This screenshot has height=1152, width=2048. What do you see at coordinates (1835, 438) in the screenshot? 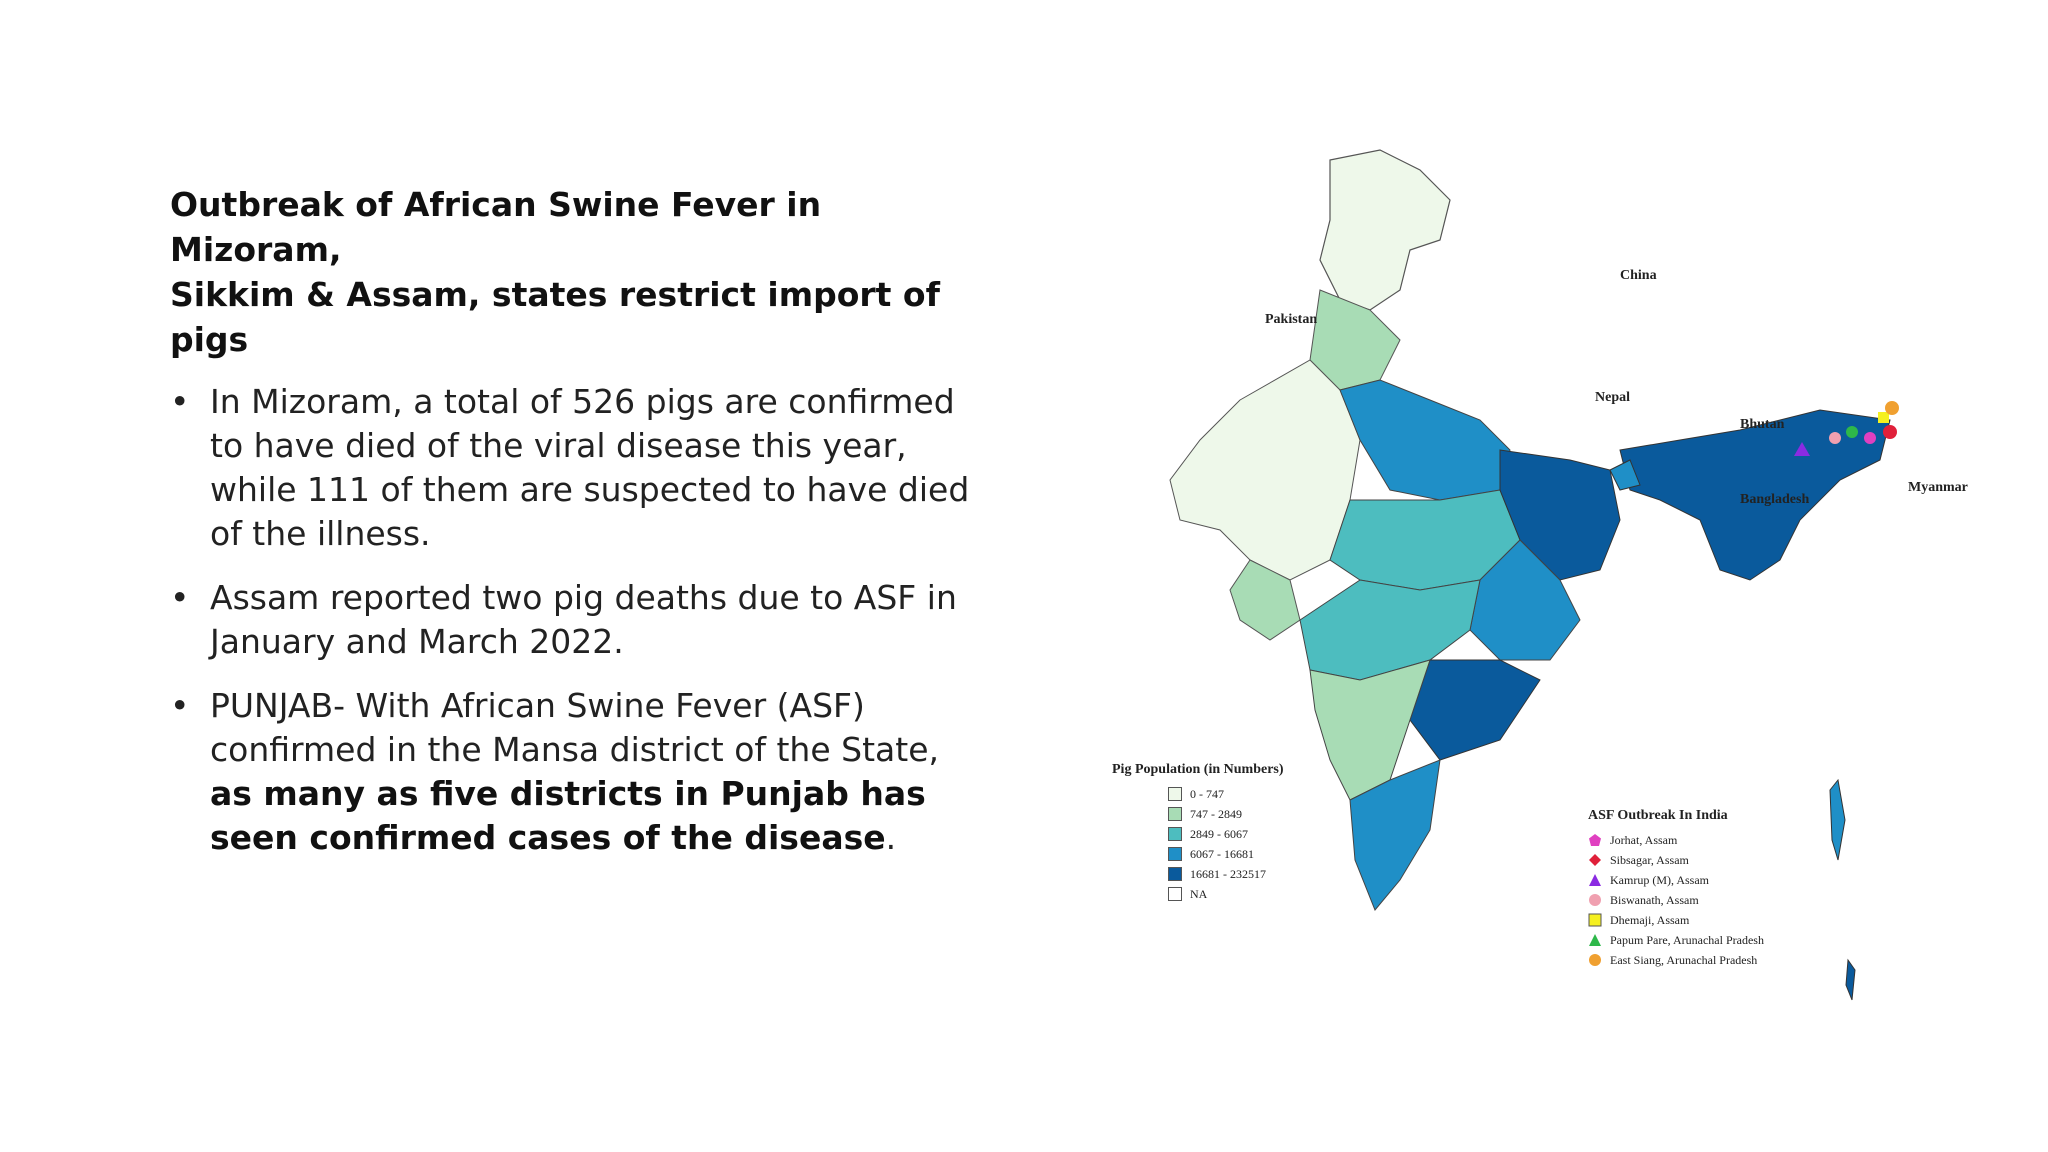
I see `marker-biswanath` at bounding box center [1835, 438].